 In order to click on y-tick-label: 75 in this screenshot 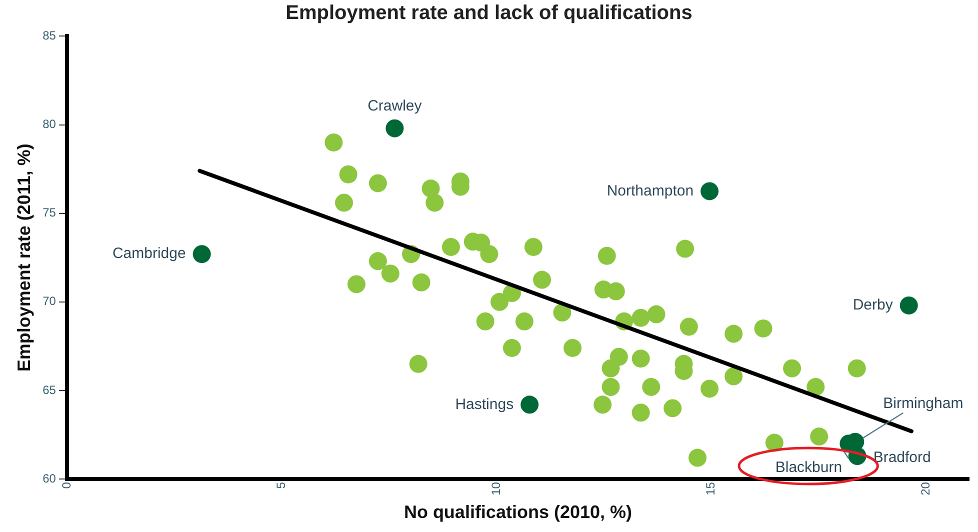, I will do `click(49, 213)`.